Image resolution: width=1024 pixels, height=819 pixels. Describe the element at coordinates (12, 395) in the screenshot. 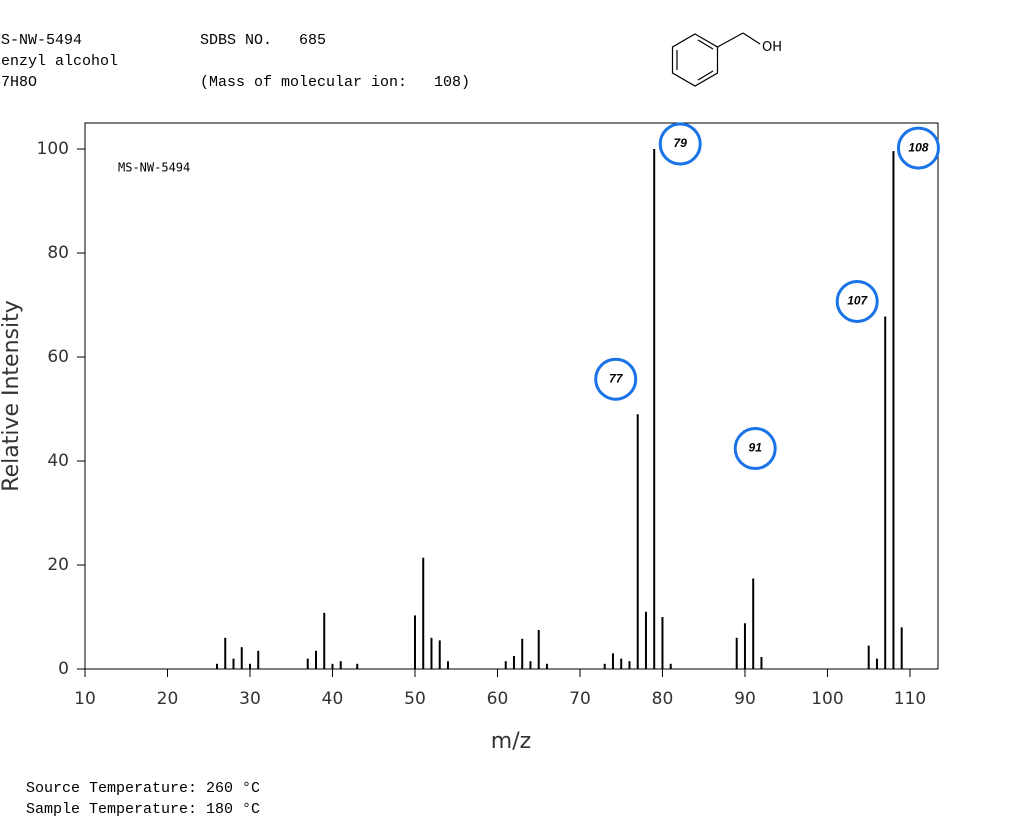

I see `y-axis-label: Relative Intensity` at that location.